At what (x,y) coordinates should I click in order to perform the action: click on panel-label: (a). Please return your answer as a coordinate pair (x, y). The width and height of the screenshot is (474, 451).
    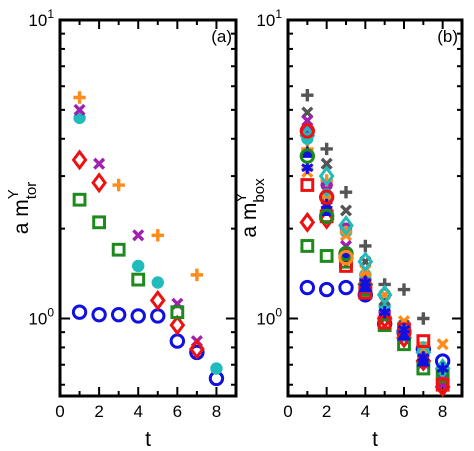
    Looking at the image, I should click on (221, 36).